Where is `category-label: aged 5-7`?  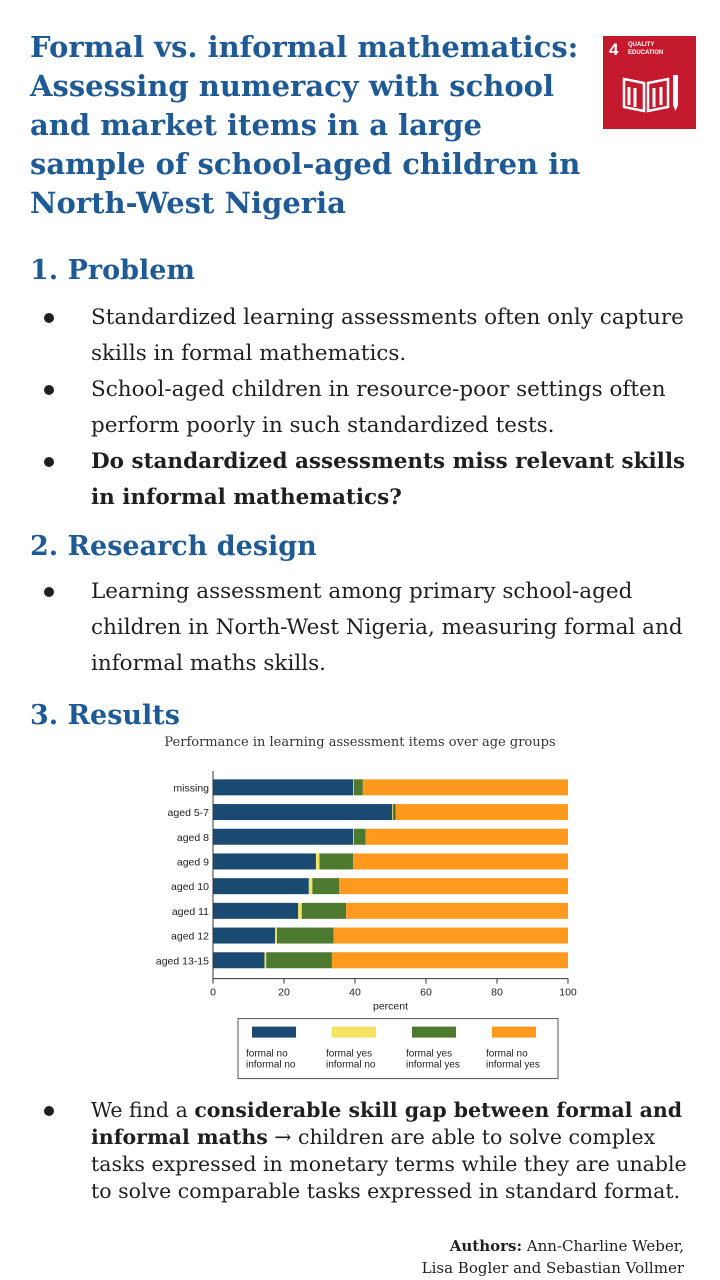
category-label: aged 5-7 is located at coordinates (189, 813).